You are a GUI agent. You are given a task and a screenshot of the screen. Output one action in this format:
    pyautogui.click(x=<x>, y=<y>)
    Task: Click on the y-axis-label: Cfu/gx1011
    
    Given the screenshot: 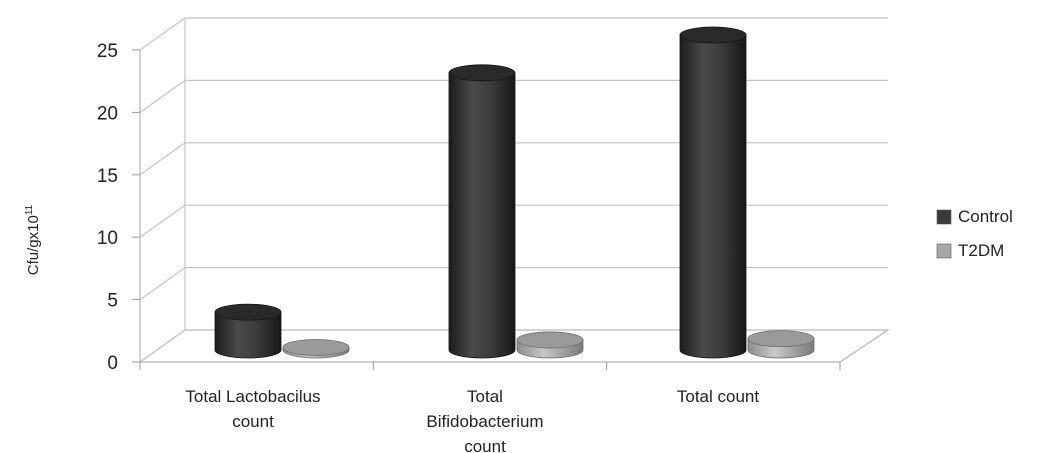 What is the action you would take?
    pyautogui.click(x=33, y=239)
    